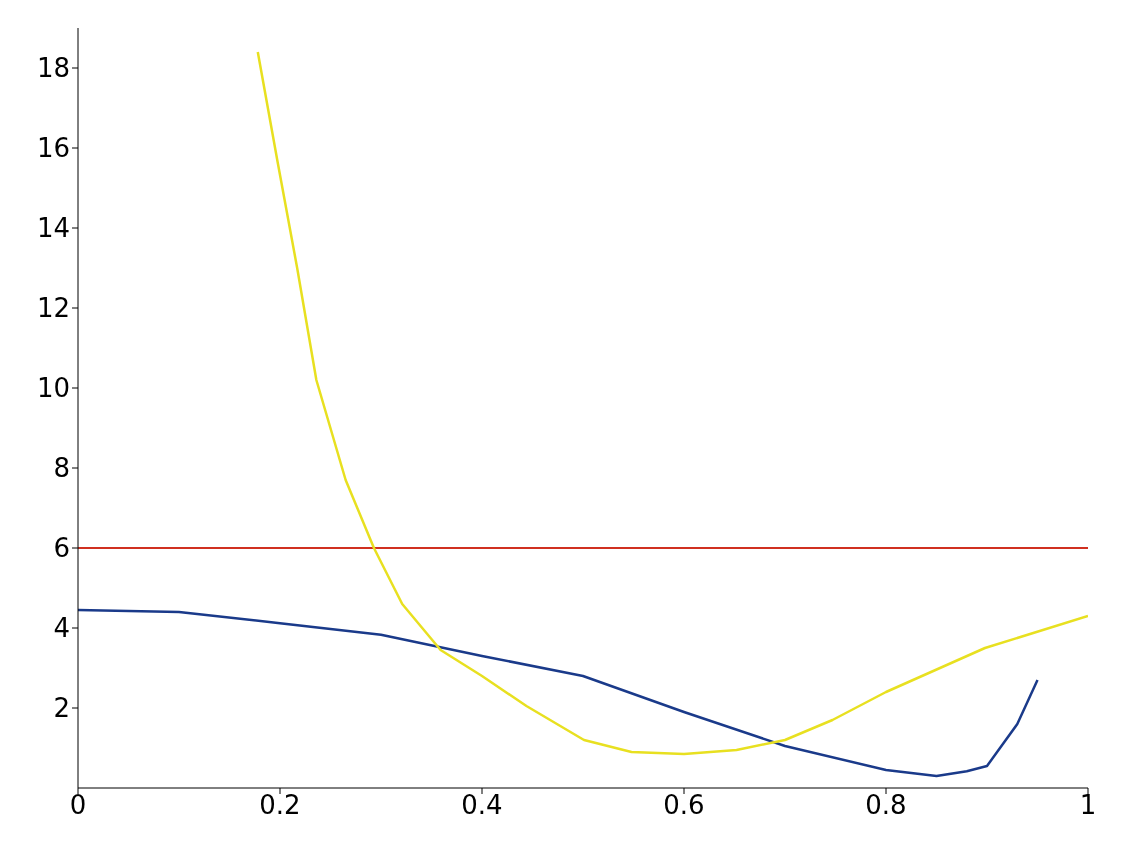 The image size is (1137, 868). I want to click on y-tick-label: 4, so click(61, 628).